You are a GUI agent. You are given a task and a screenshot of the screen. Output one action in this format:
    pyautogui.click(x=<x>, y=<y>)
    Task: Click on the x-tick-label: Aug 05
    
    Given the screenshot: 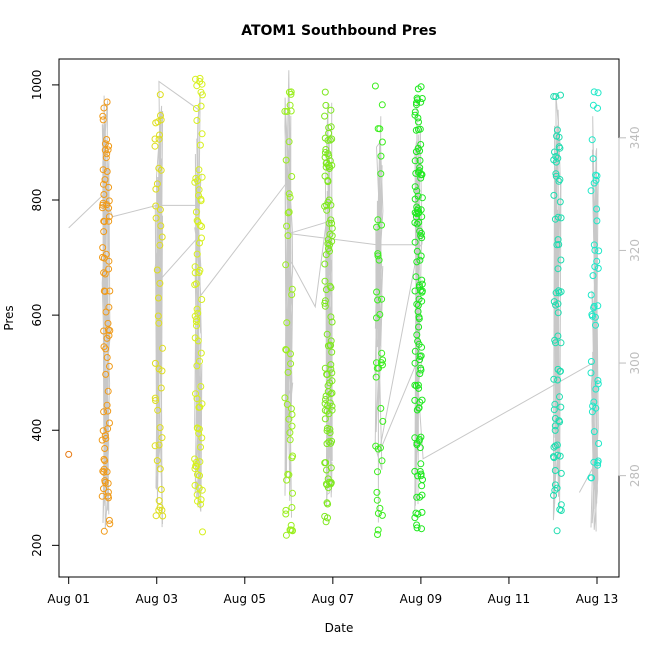 What is the action you would take?
    pyautogui.click(x=245, y=599)
    